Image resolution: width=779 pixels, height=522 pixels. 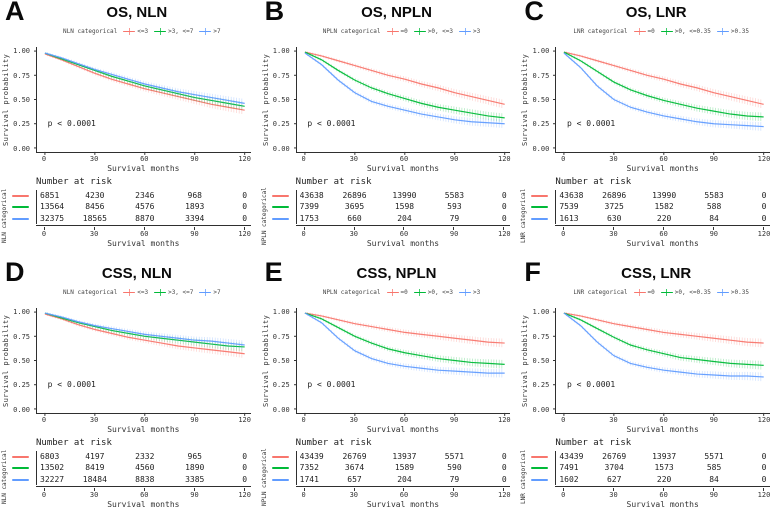 What do you see at coordinates (265, 361) in the screenshot?
I see `y-axis-label: Survival probability` at bounding box center [265, 361].